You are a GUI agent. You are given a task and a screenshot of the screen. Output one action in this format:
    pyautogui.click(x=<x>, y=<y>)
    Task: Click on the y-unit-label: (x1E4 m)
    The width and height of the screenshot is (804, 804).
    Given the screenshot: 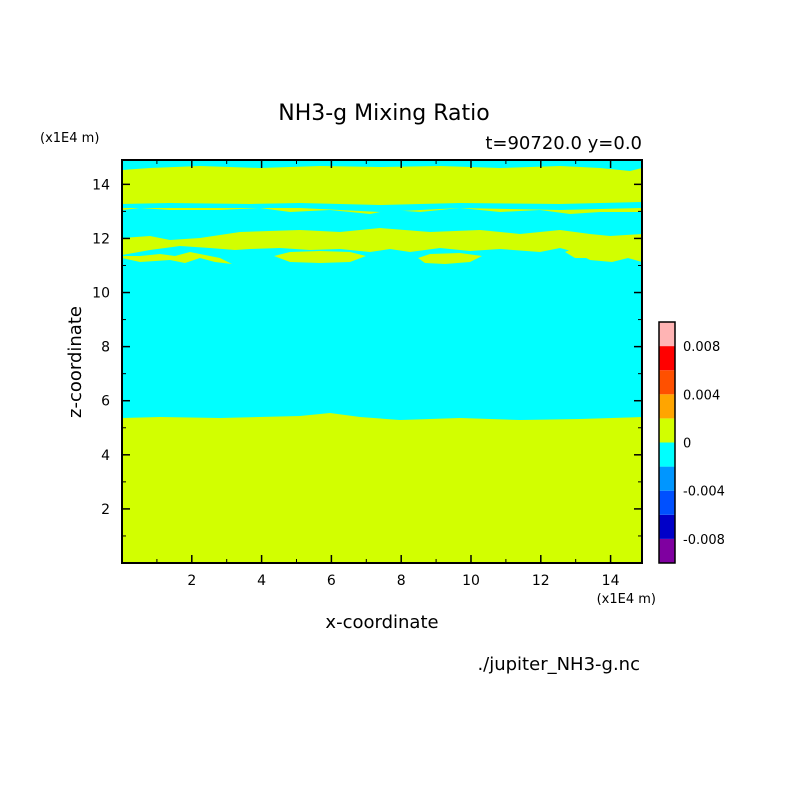 What is the action you would take?
    pyautogui.click(x=69, y=138)
    